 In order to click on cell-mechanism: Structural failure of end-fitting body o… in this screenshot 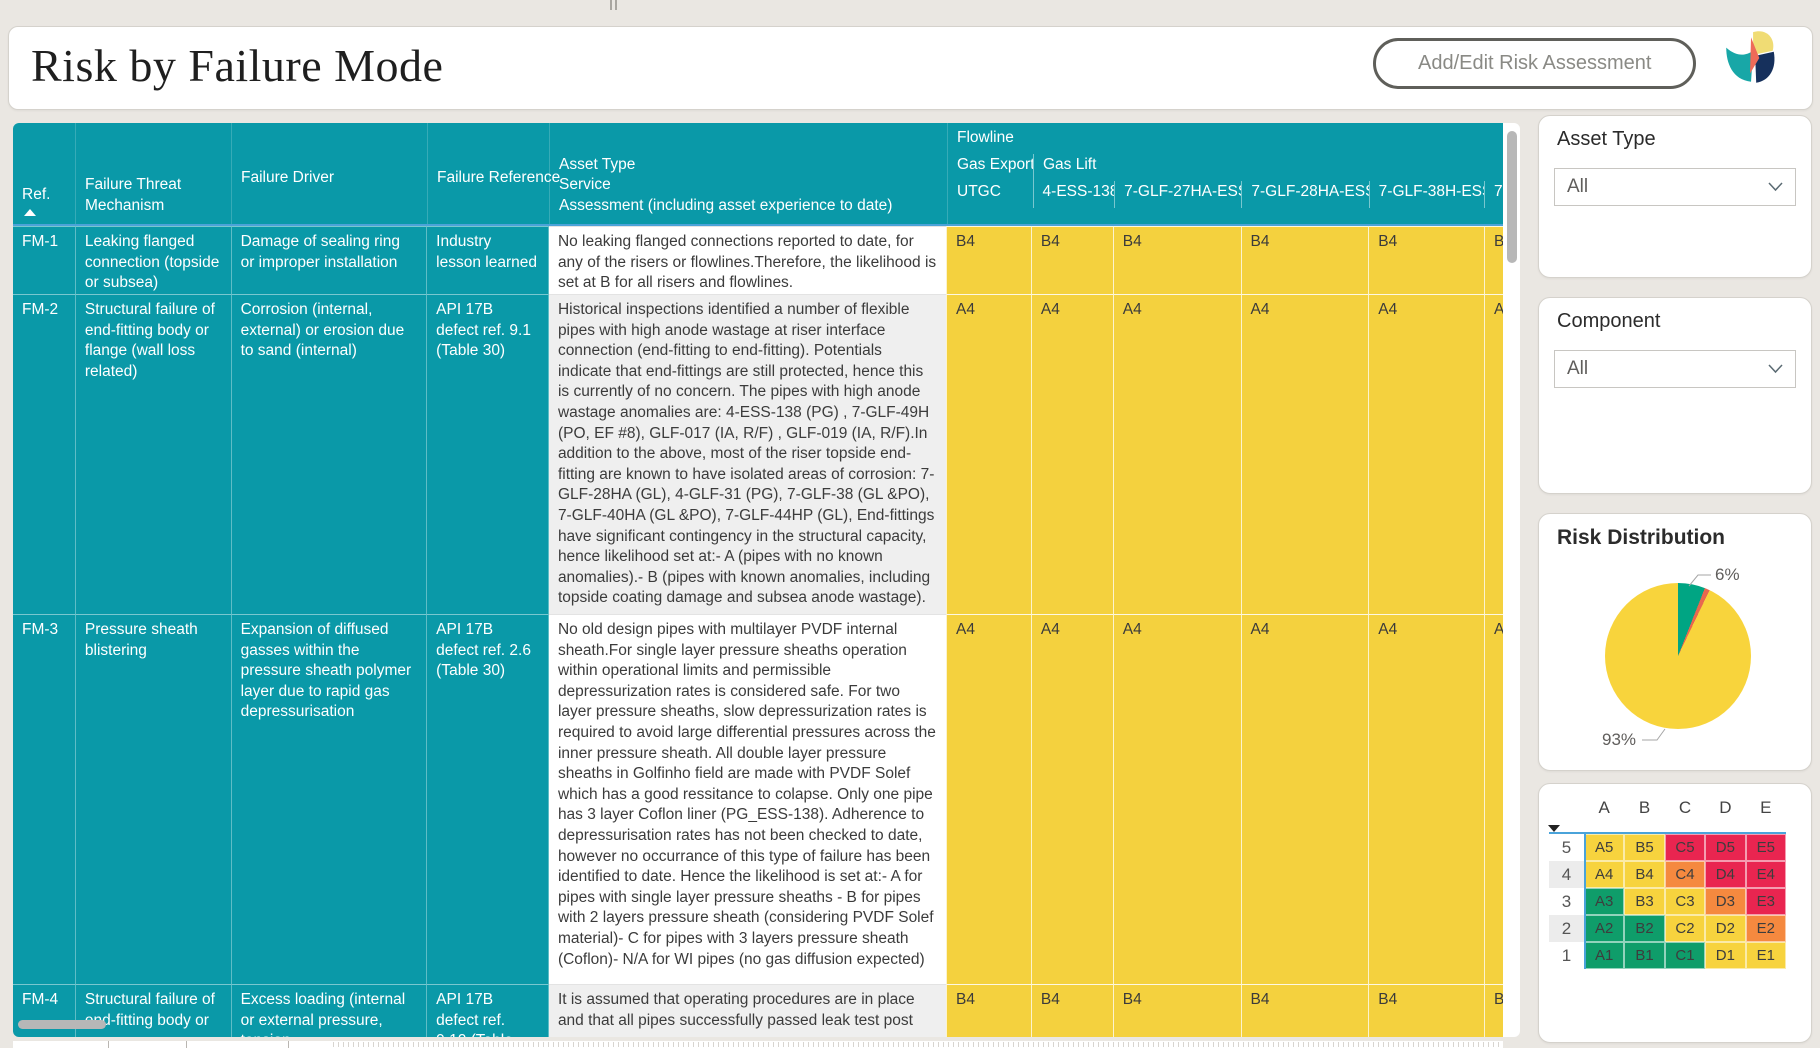, I will do `click(153, 1010)`.